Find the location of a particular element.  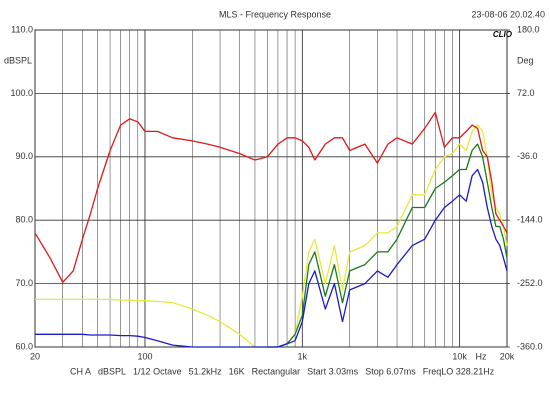

x-tick-label: 20k is located at coordinates (507, 356).